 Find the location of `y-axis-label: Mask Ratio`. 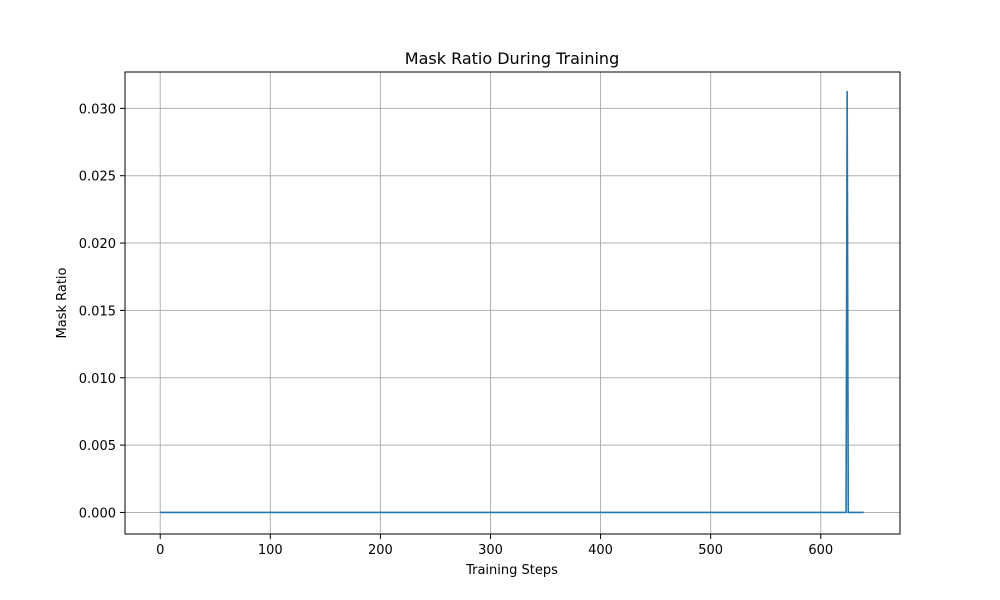

y-axis-label: Mask Ratio is located at coordinates (62, 302).